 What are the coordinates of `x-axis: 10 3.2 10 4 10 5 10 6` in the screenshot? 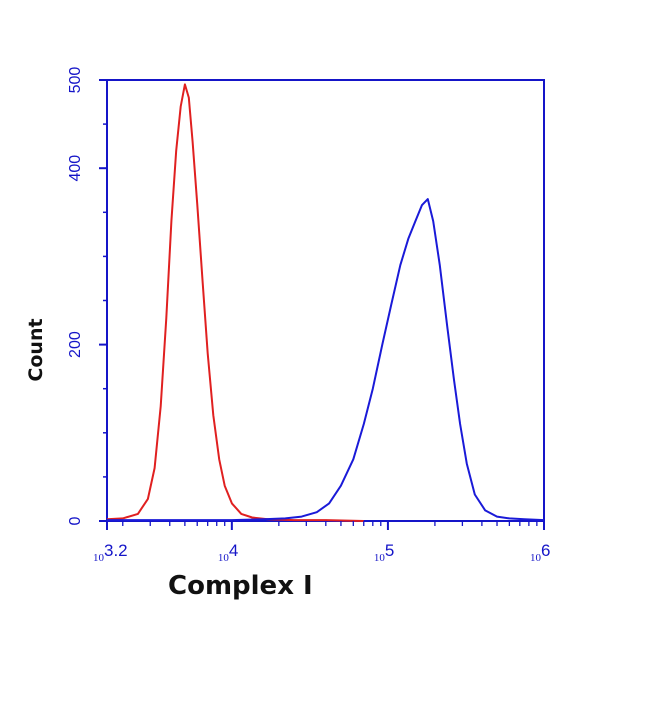 It's located at (321, 542).